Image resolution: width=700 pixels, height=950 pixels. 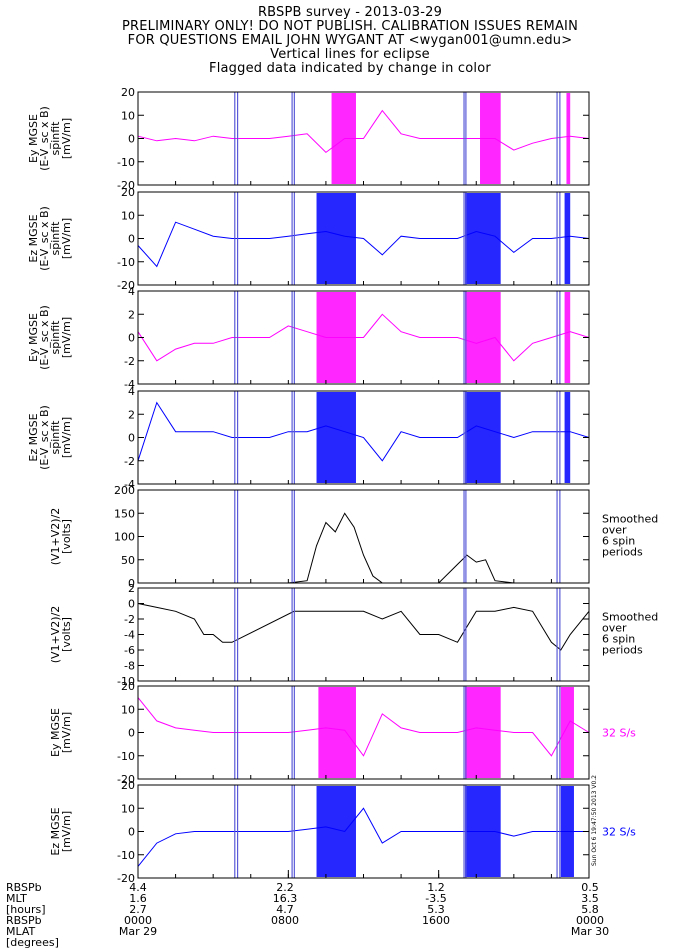 I want to click on footer-label: MLT, so click(x=16, y=898).